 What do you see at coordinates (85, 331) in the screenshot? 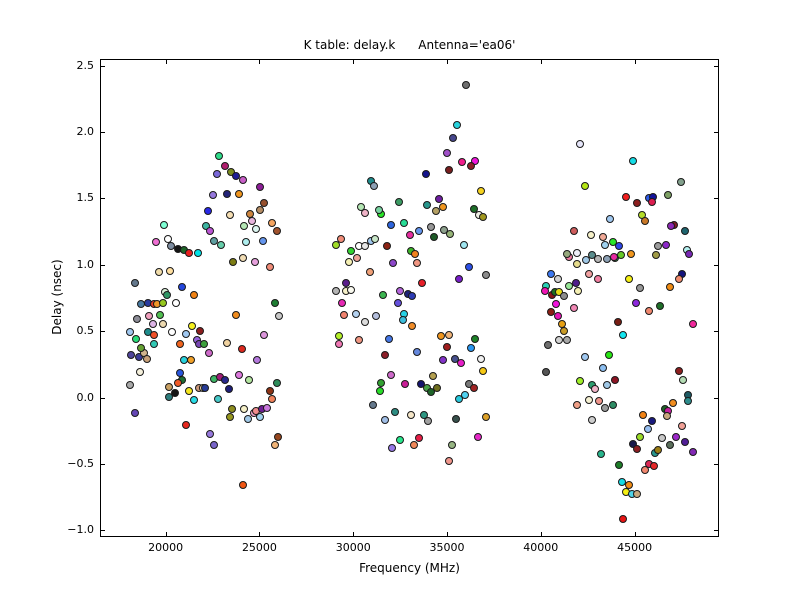
I see `y-tick-label: 0.5` at bounding box center [85, 331].